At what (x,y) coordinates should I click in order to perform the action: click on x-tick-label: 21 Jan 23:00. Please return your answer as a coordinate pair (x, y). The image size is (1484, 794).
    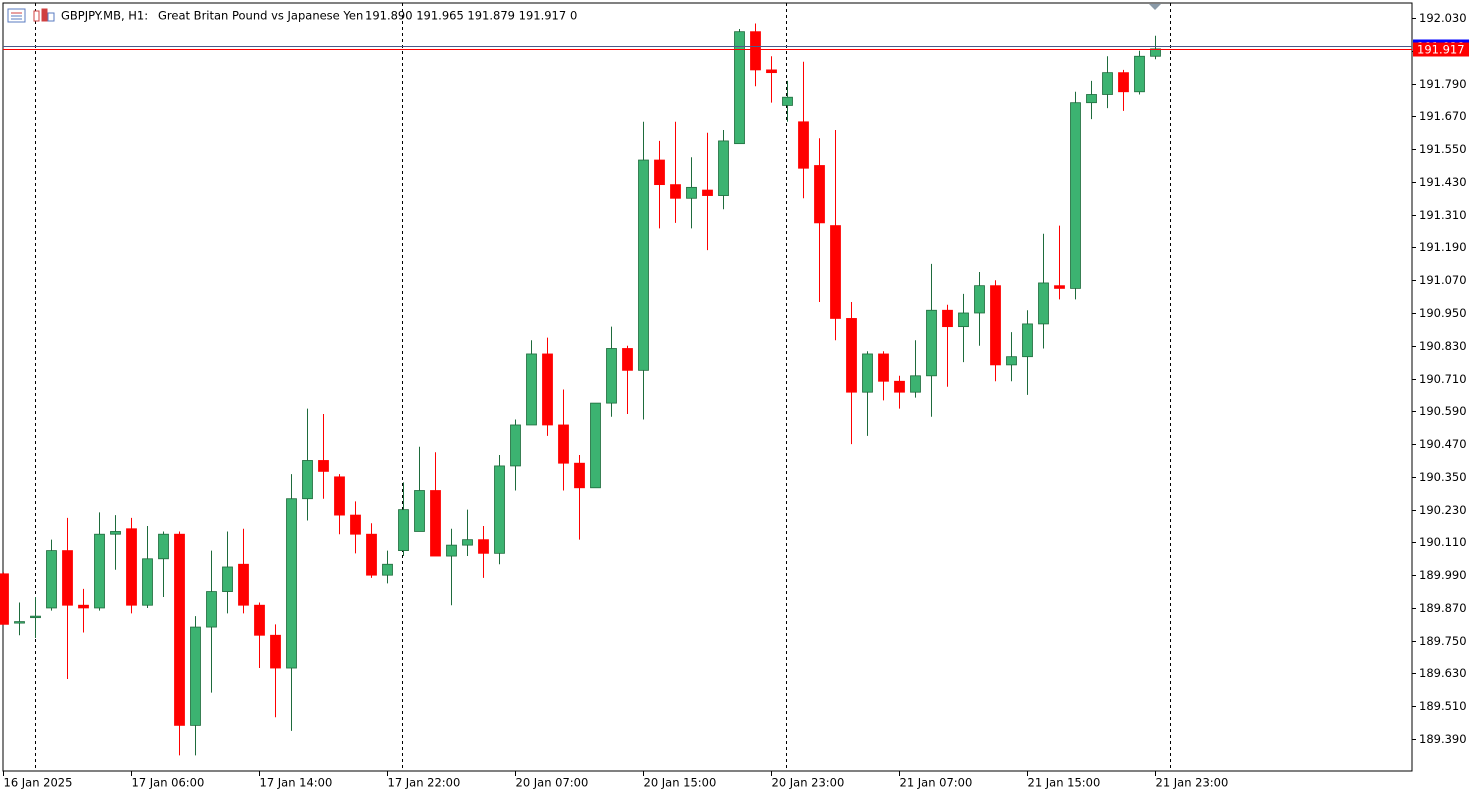
    Looking at the image, I should click on (1192, 783).